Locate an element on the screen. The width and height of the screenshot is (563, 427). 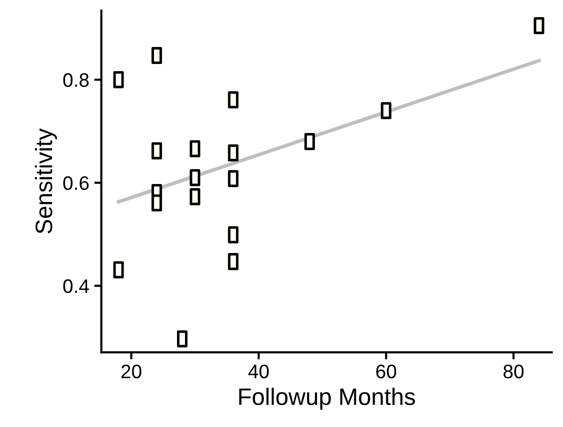
y-axis-title: Sensitivity is located at coordinates (45, 181).